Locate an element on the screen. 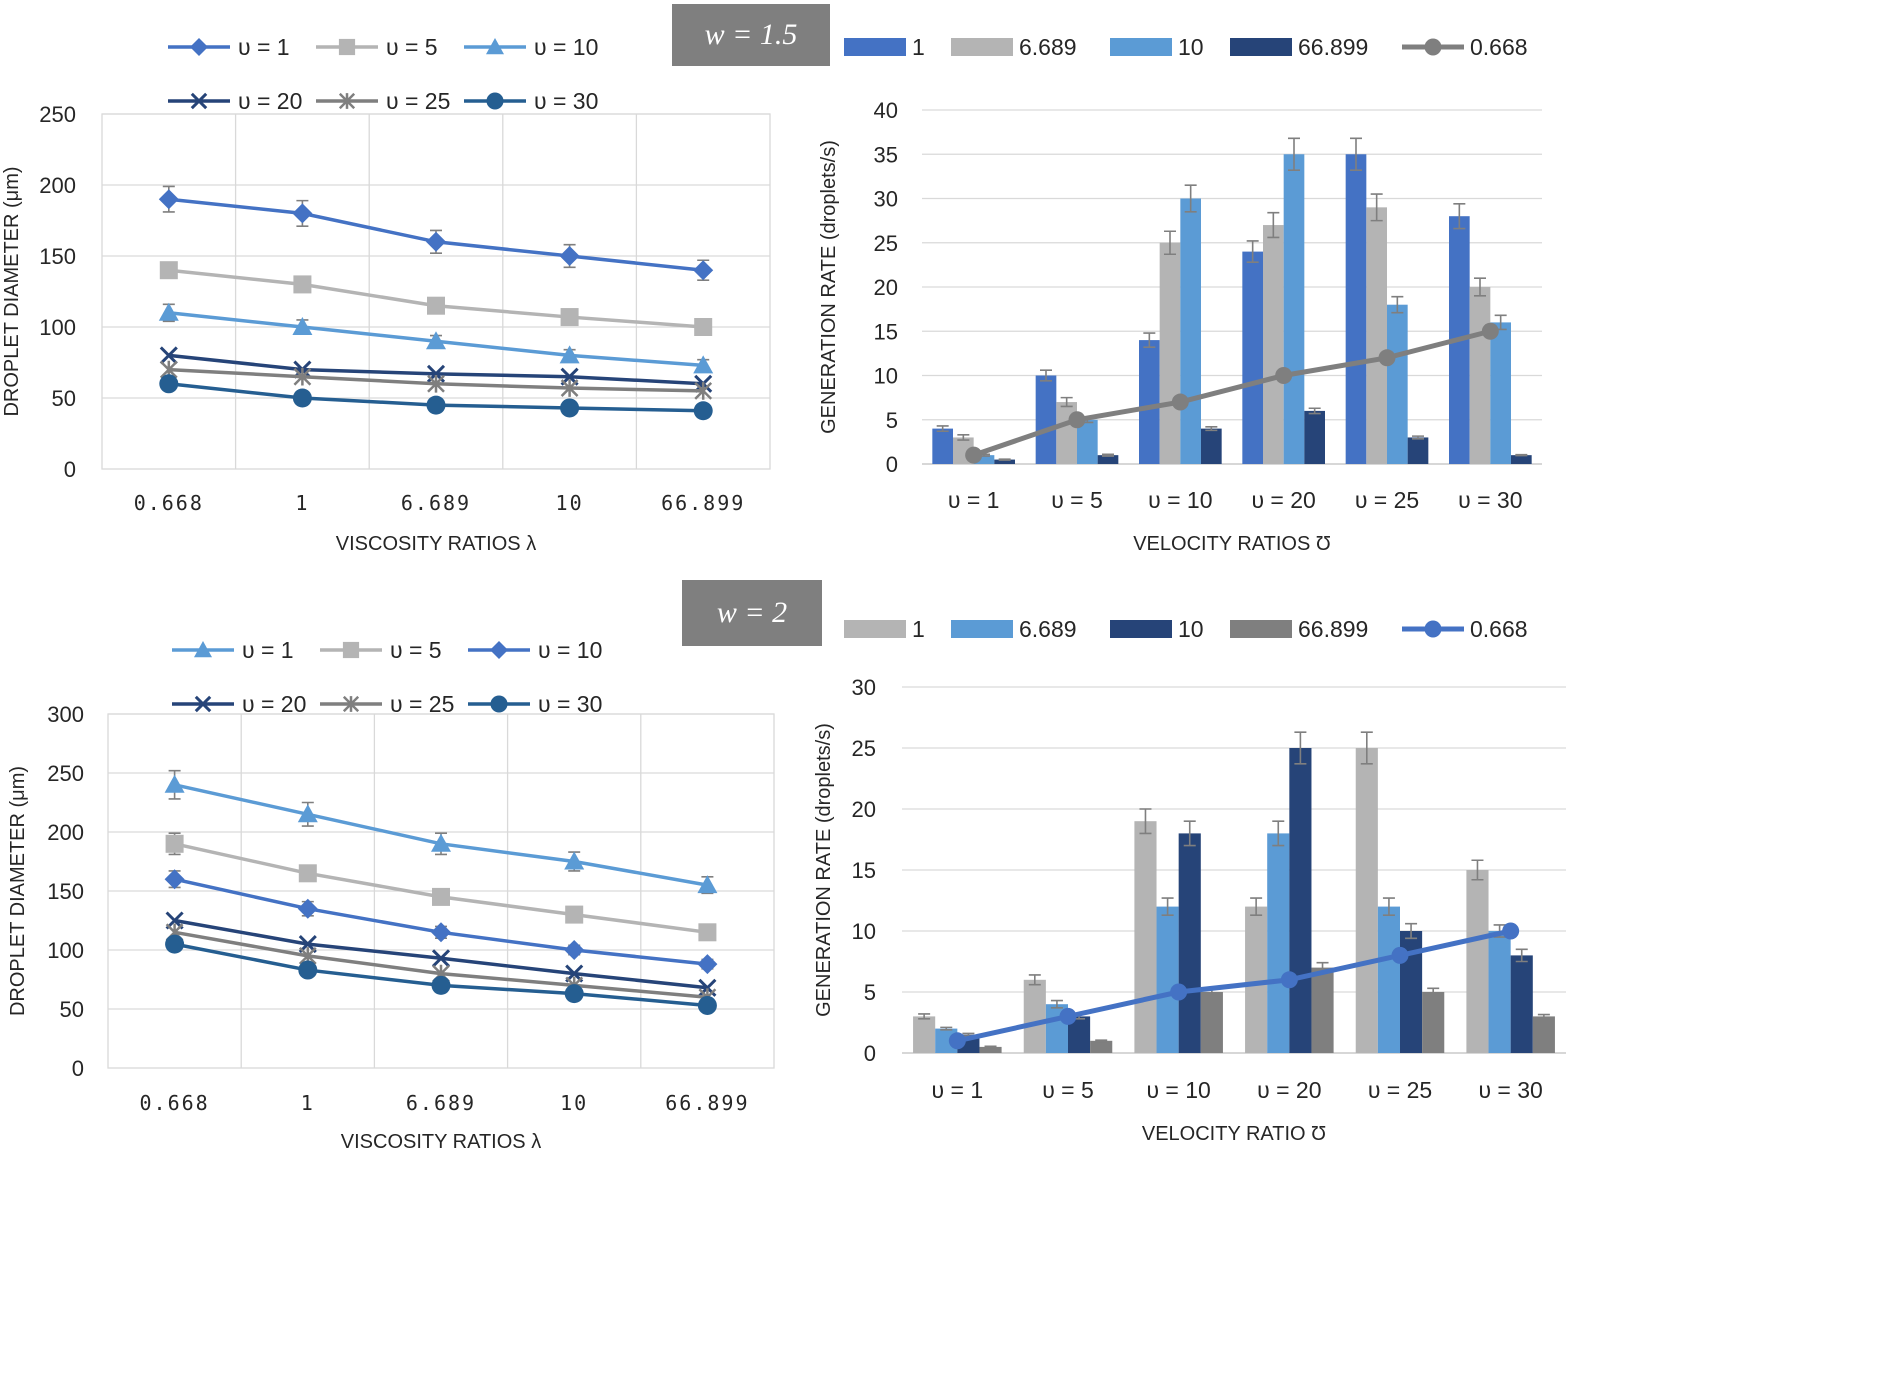 The image size is (1900, 1393). panel-label-bottom-text: w = 2 is located at coordinates (752, 612).